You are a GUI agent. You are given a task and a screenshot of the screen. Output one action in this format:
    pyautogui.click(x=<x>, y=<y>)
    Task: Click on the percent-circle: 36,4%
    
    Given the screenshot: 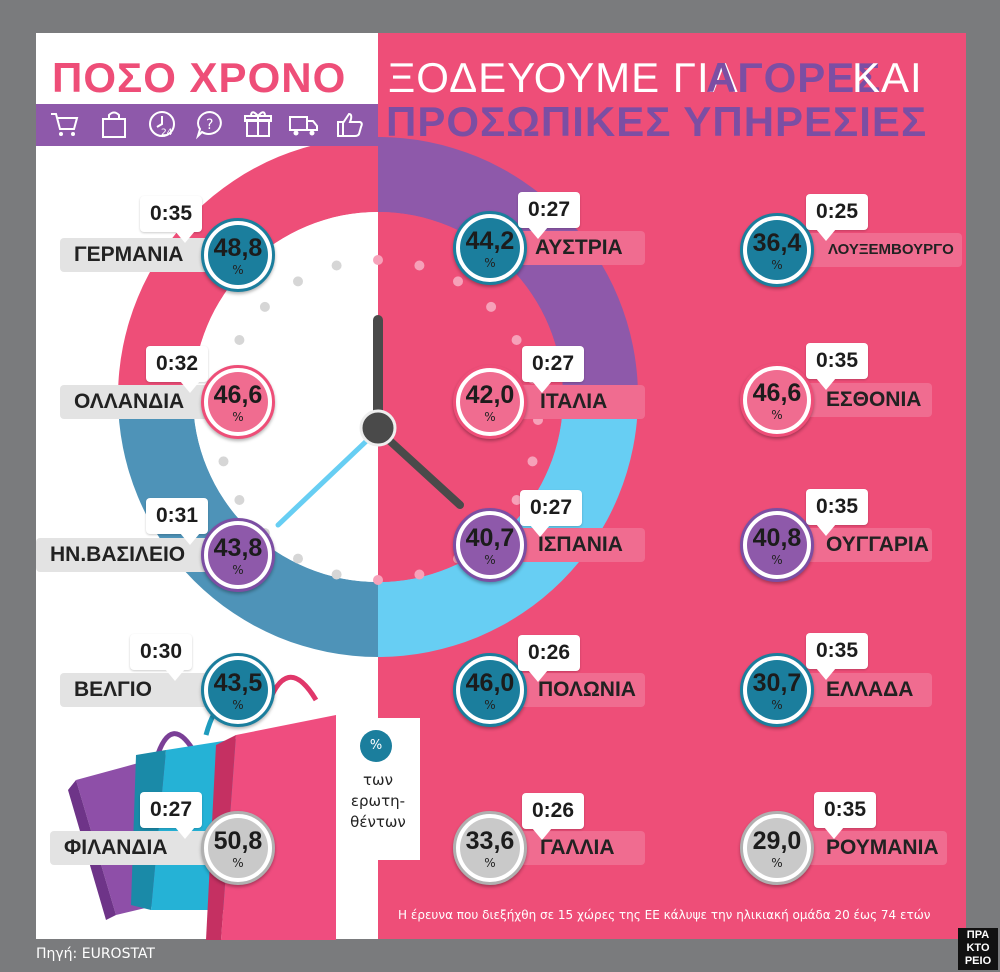 What is the action you would take?
    pyautogui.click(x=777, y=250)
    